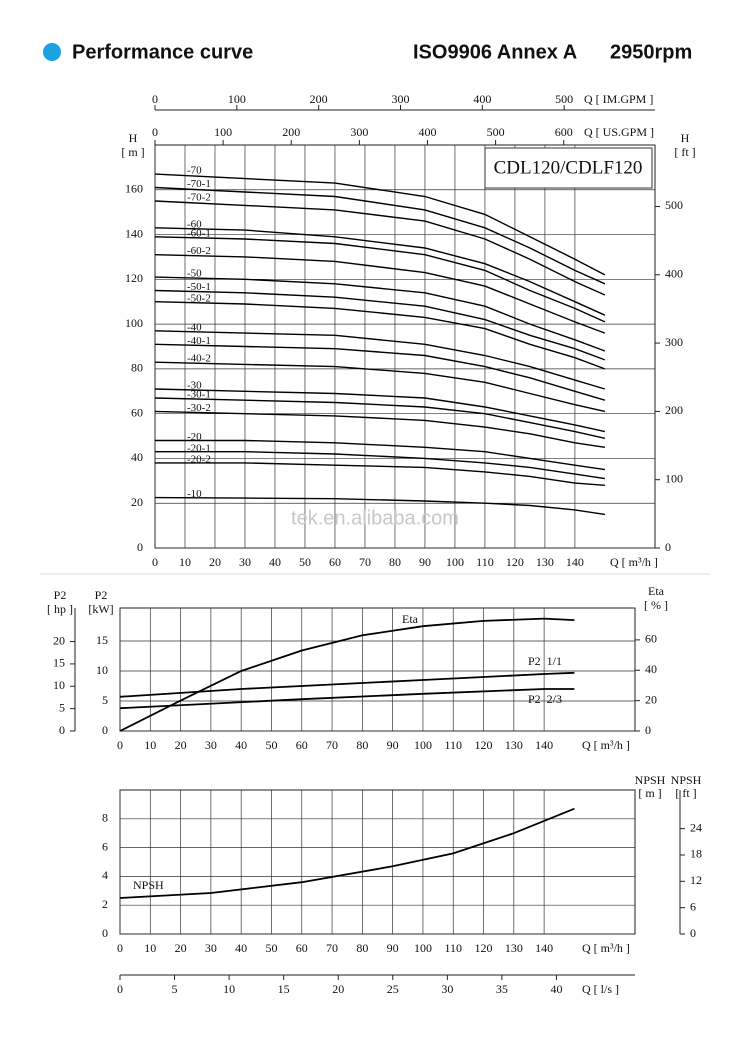 This screenshot has height=1040, width=750. I want to click on x-tick-label: 5, so click(175, 989).